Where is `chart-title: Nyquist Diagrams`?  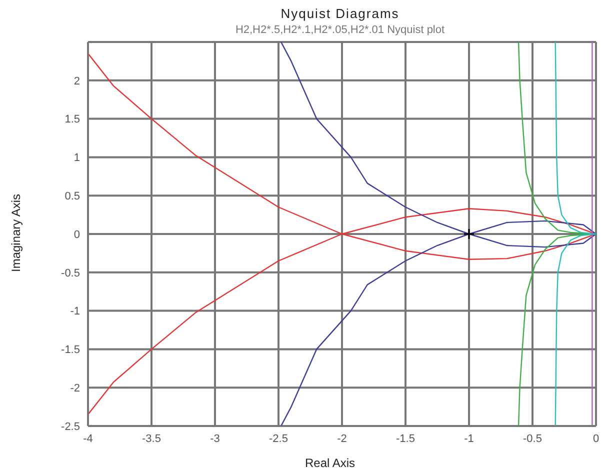
chart-title: Nyquist Diagrams is located at coordinates (340, 13).